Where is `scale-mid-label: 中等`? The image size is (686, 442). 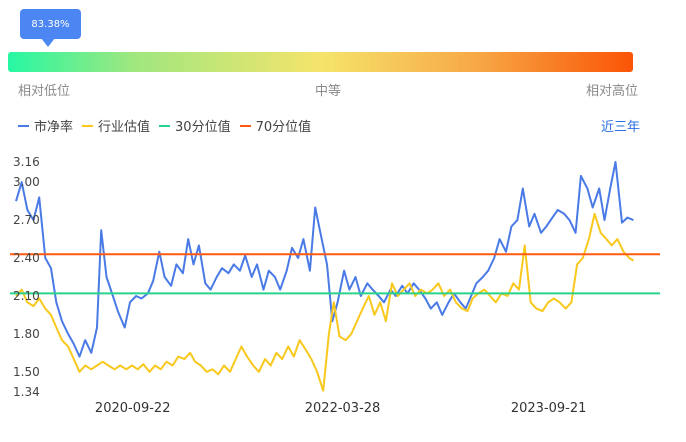
scale-mid-label: 中等 is located at coordinates (328, 91).